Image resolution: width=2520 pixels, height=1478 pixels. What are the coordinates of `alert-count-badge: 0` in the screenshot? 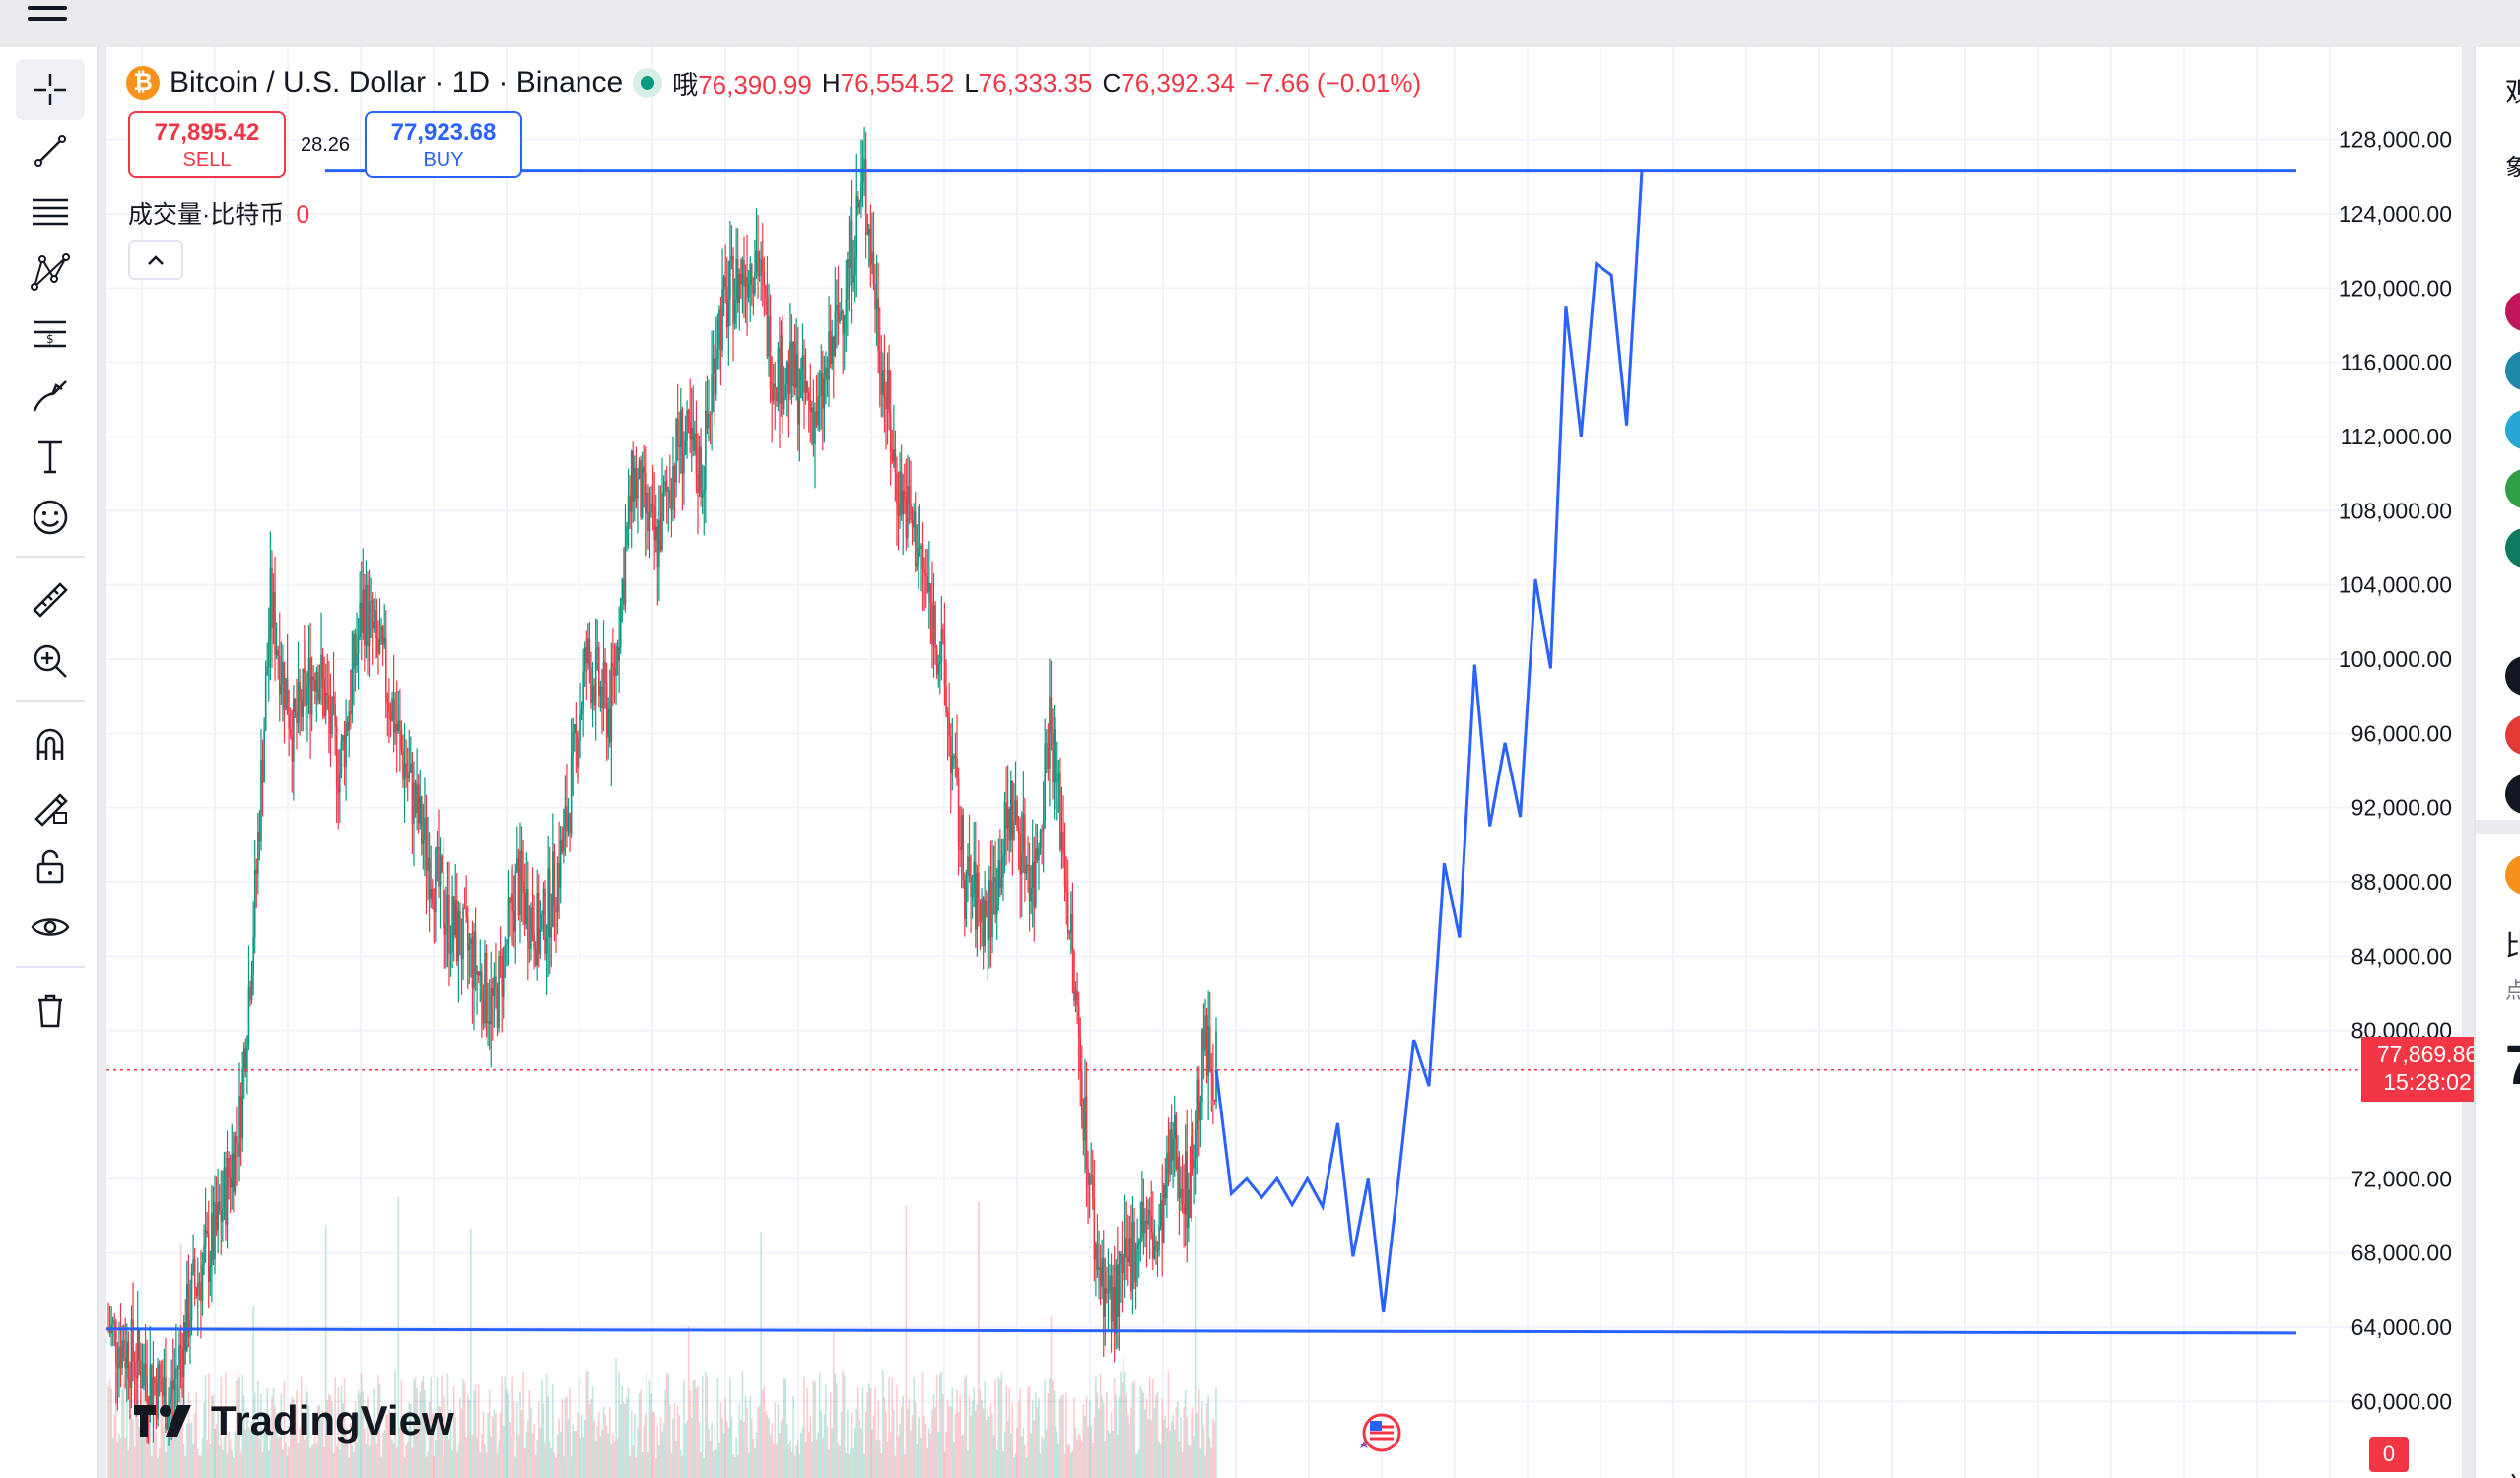 It's located at (2389, 1454).